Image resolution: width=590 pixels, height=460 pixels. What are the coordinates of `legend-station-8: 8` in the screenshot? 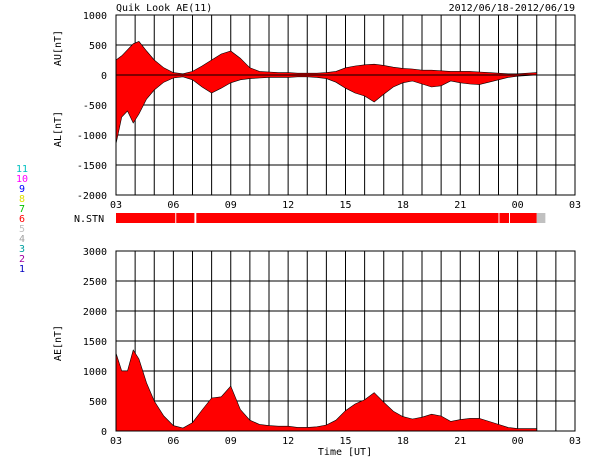 It's located at (22, 199).